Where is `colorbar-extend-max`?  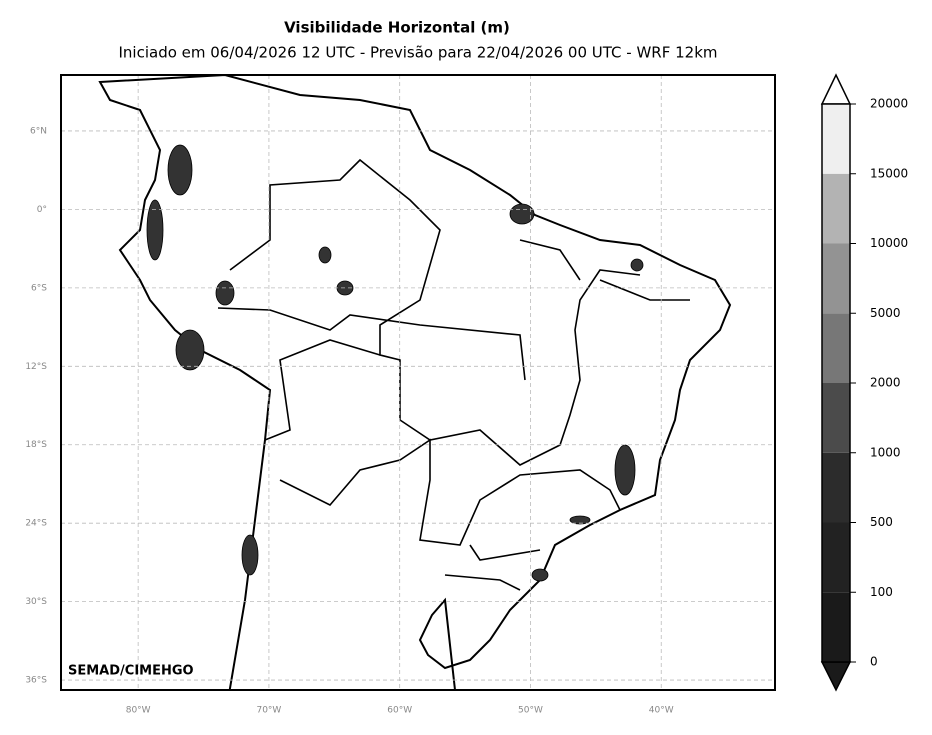 colorbar-extend-max is located at coordinates (836, 89).